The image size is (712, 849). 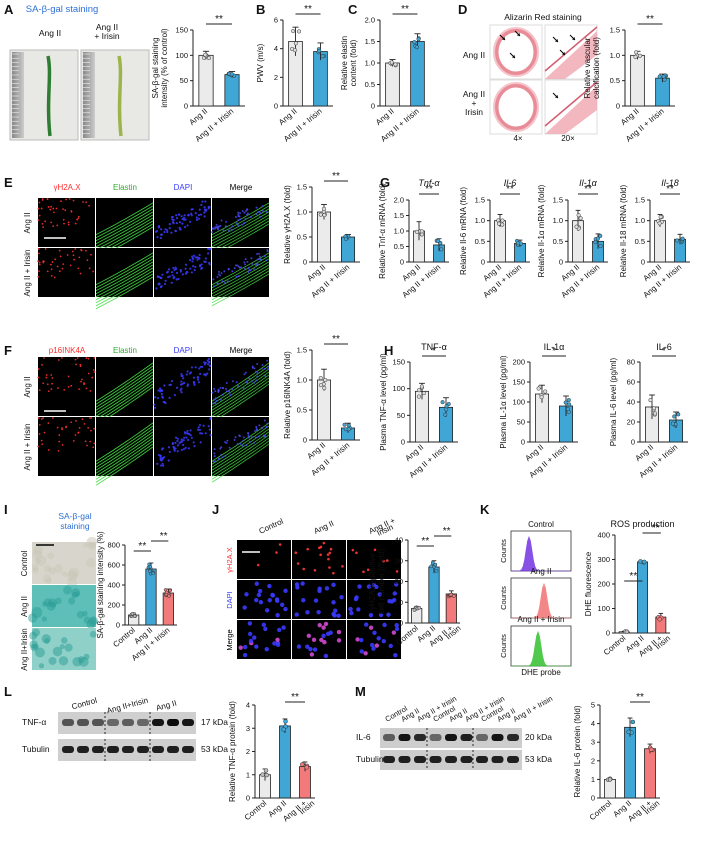 What do you see at coordinates (260, 9) in the screenshot?
I see `panel-letter: B` at bounding box center [260, 9].